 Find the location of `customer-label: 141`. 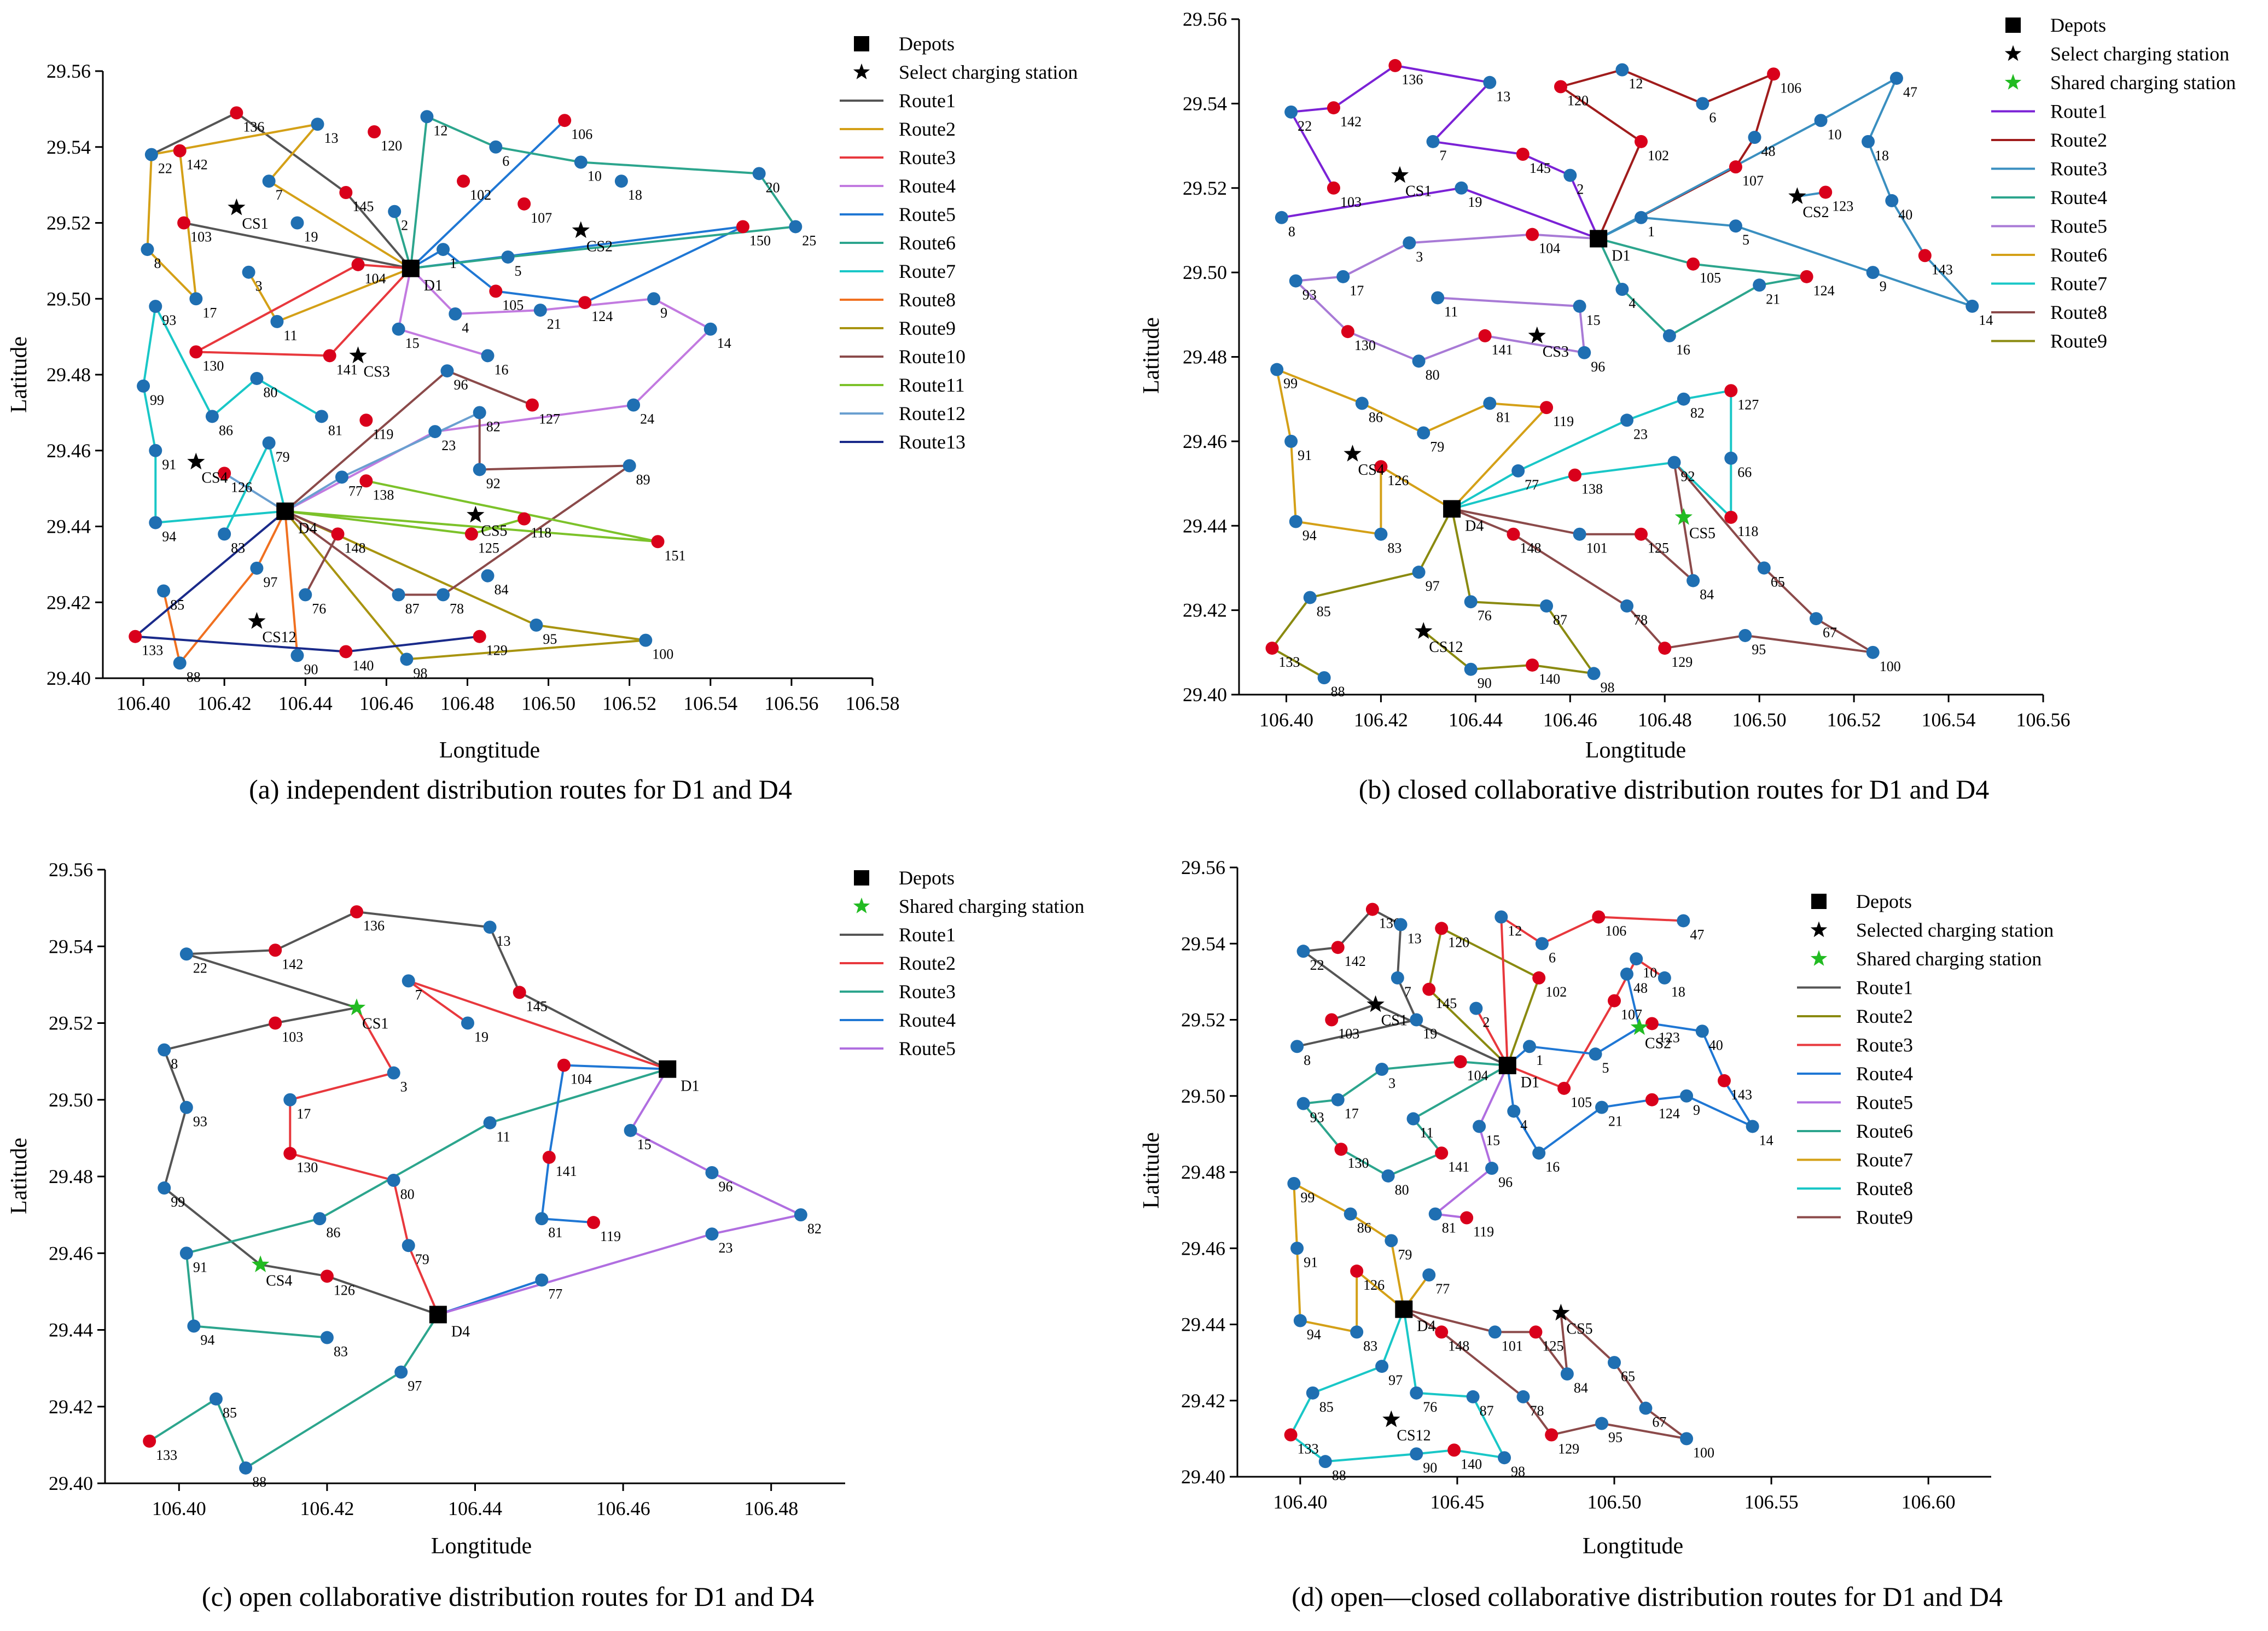

customer-label: 141 is located at coordinates (347, 369).